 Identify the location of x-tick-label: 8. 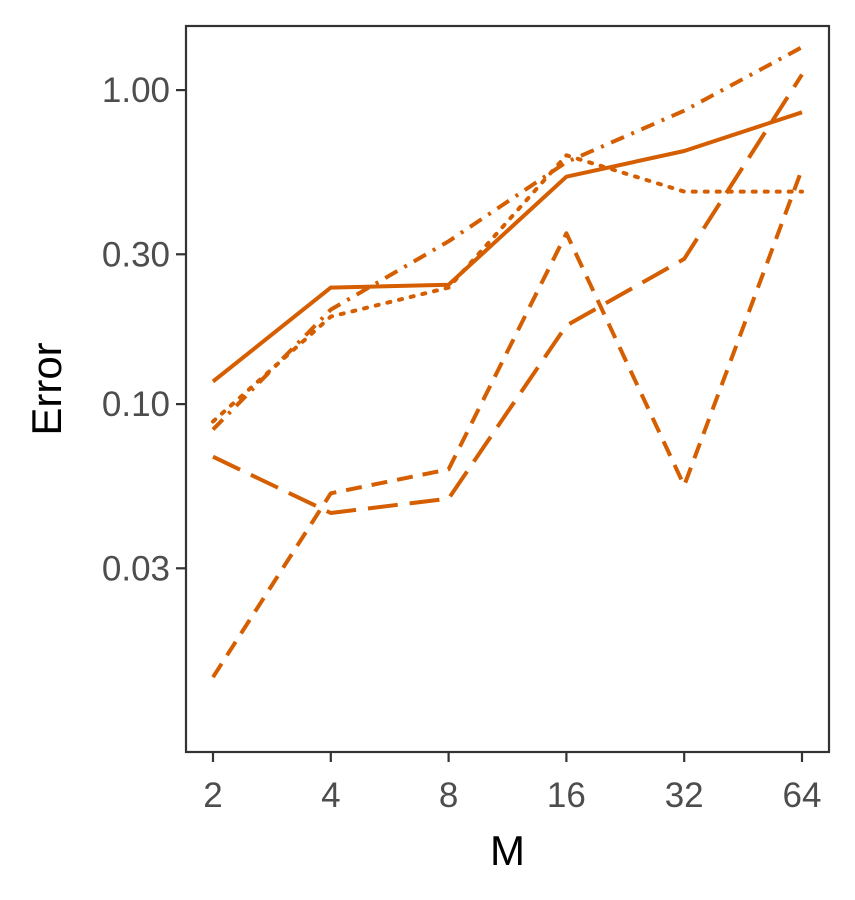
(448, 795).